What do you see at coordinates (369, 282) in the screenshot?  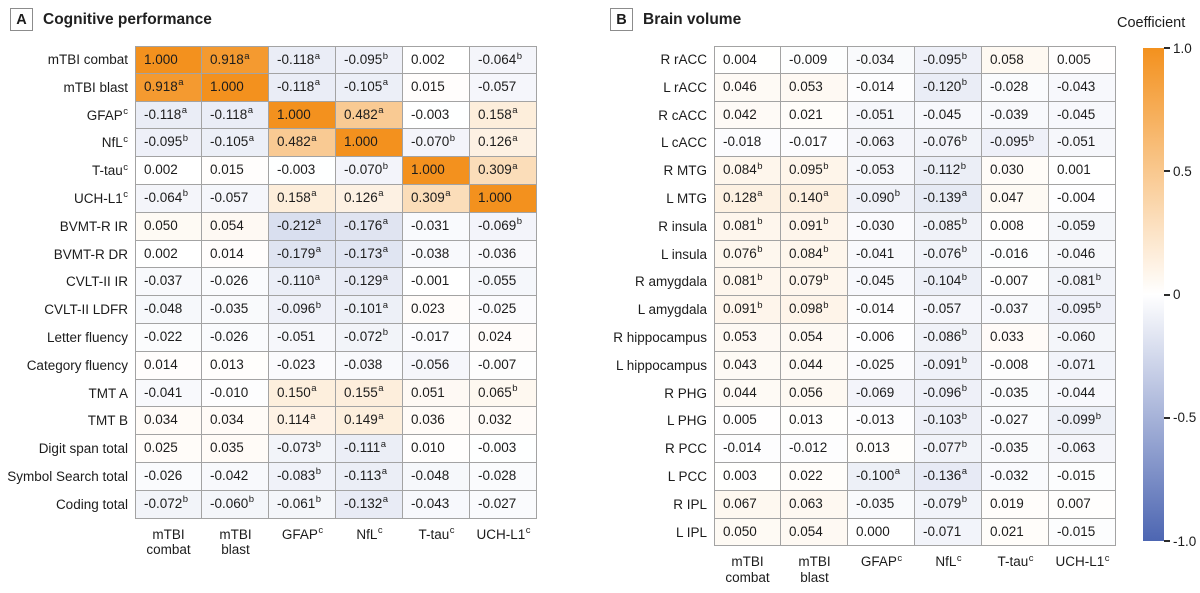 I see `heatmap-cell: -0.129a` at bounding box center [369, 282].